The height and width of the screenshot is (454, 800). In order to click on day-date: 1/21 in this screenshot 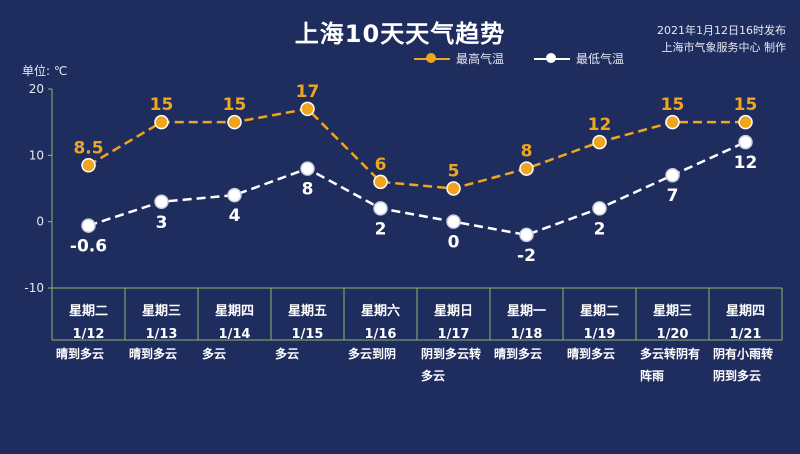, I will do `click(745, 334)`.